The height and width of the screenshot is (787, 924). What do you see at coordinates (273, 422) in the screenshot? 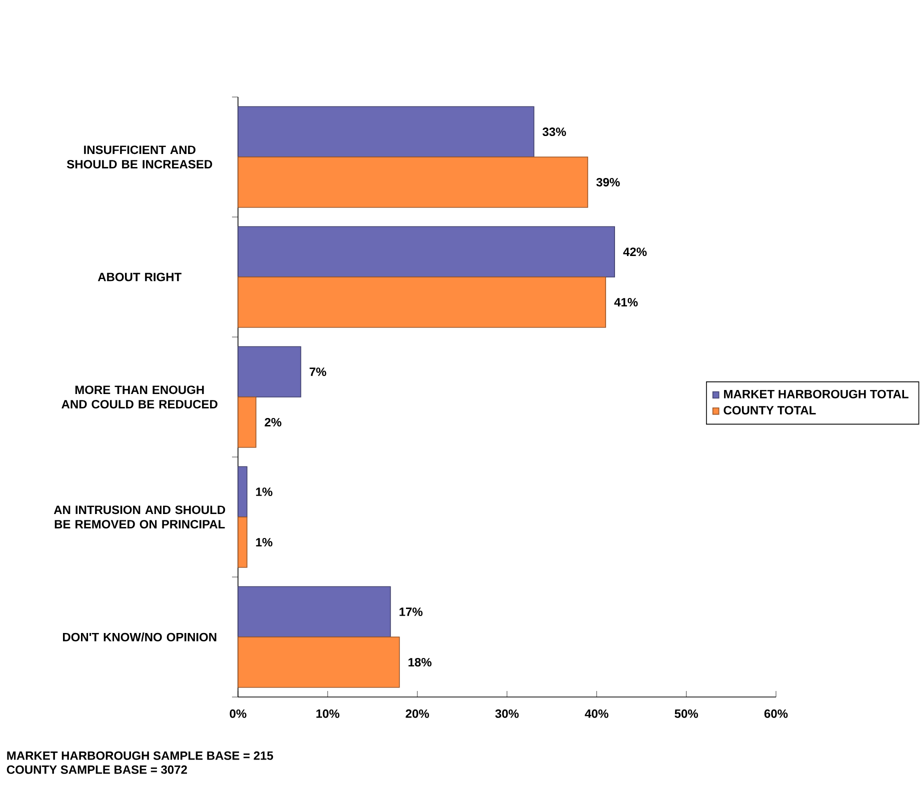
I see `data-label: 2%` at bounding box center [273, 422].